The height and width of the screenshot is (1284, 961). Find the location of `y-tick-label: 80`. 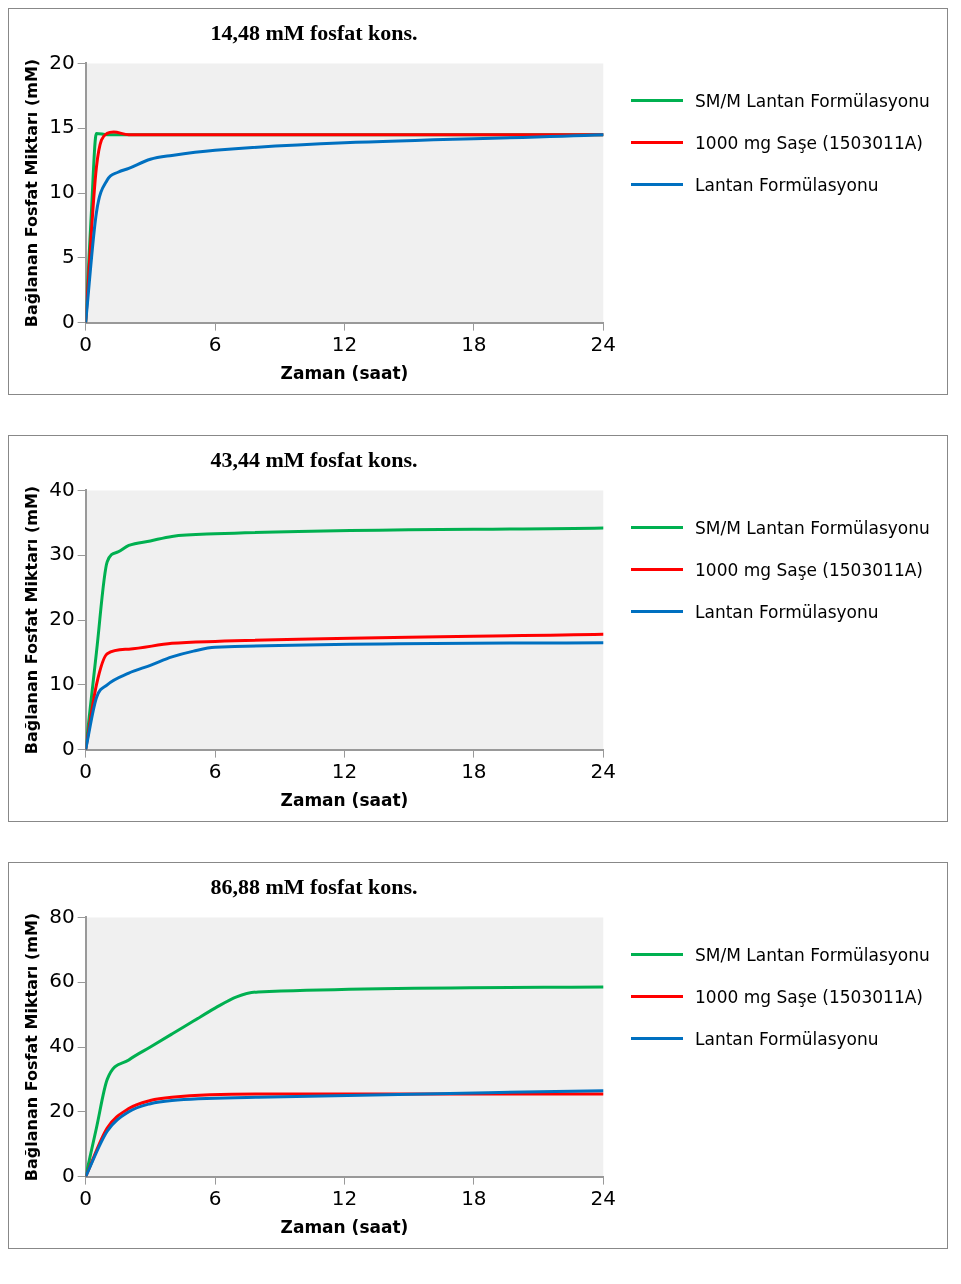

y-tick-label: 80 is located at coordinates (62, 915).